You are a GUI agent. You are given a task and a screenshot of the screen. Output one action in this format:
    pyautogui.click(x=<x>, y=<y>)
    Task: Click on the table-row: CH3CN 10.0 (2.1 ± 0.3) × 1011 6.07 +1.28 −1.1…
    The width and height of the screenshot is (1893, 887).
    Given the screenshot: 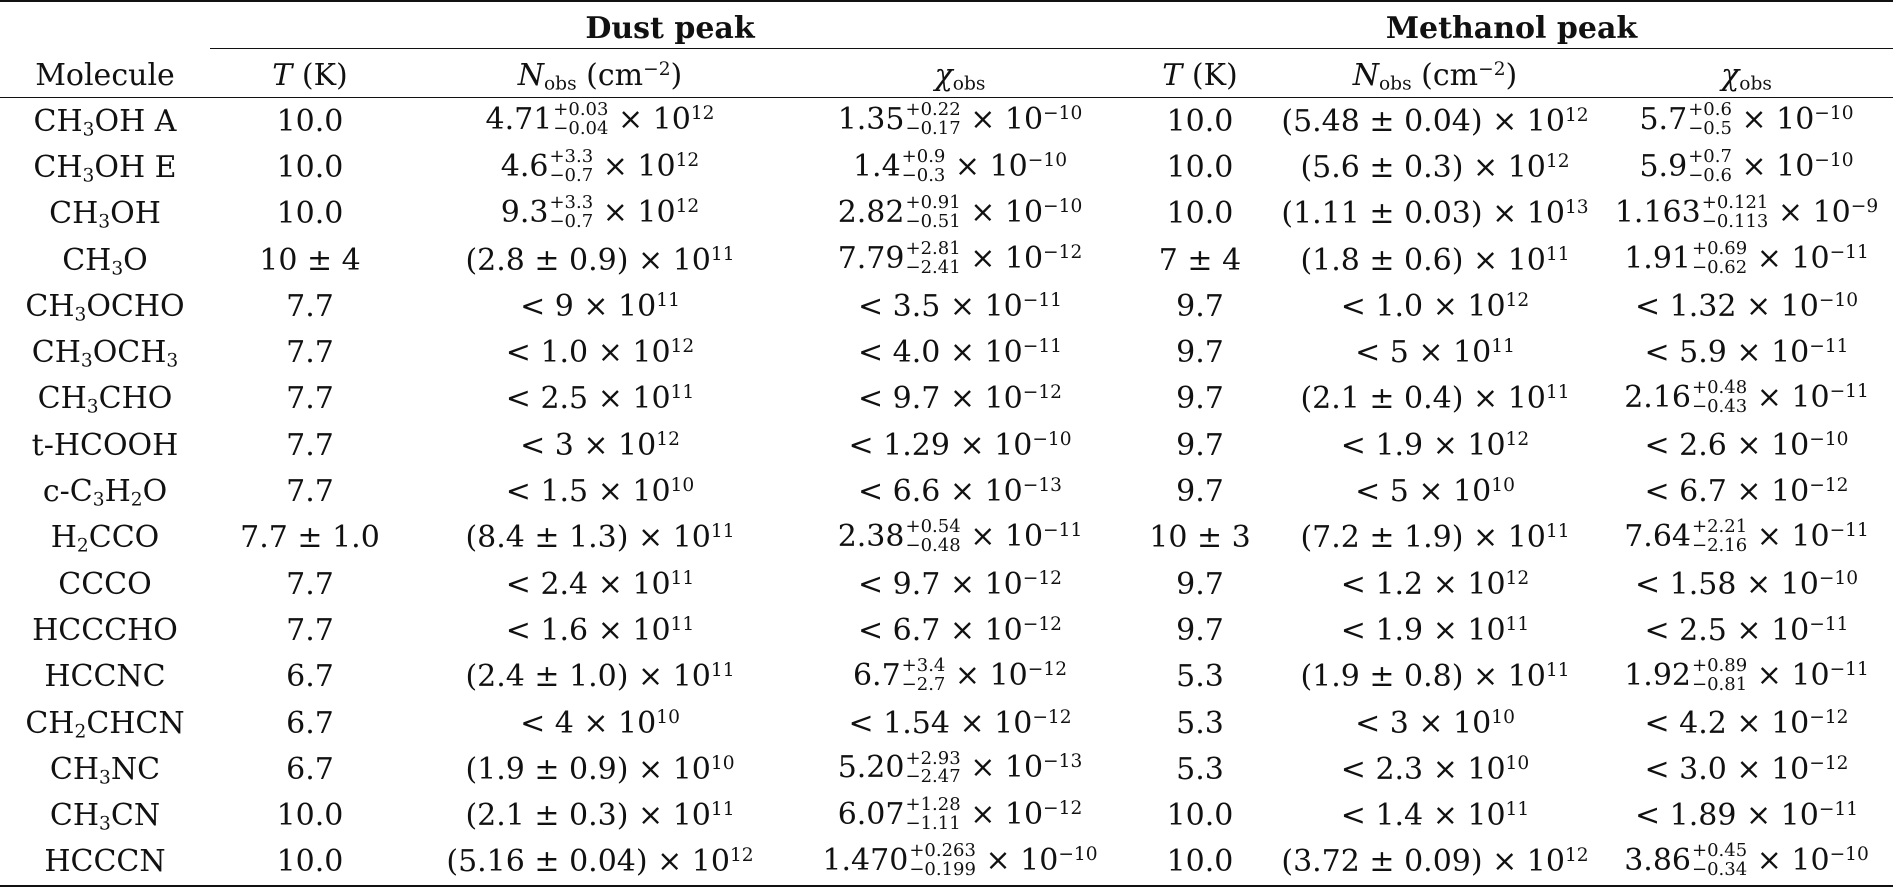 What is the action you would take?
    pyautogui.click(x=946, y=815)
    